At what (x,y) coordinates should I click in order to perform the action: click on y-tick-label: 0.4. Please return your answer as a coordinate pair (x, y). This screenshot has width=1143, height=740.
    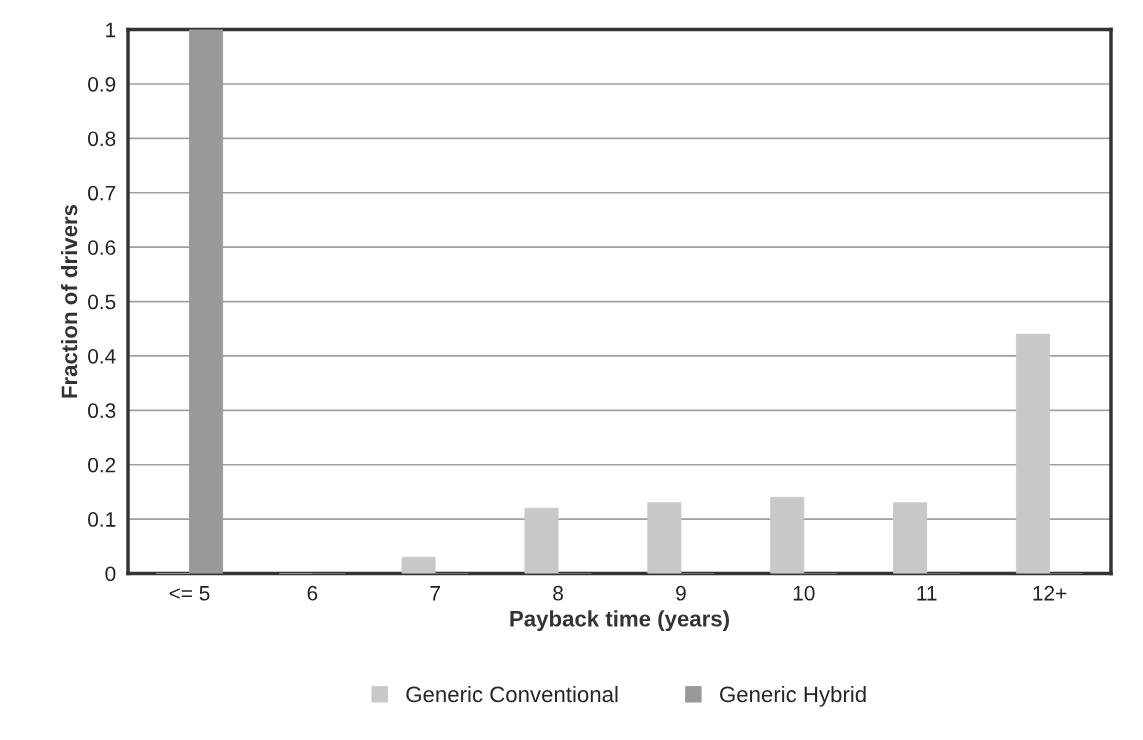
    Looking at the image, I should click on (102, 356).